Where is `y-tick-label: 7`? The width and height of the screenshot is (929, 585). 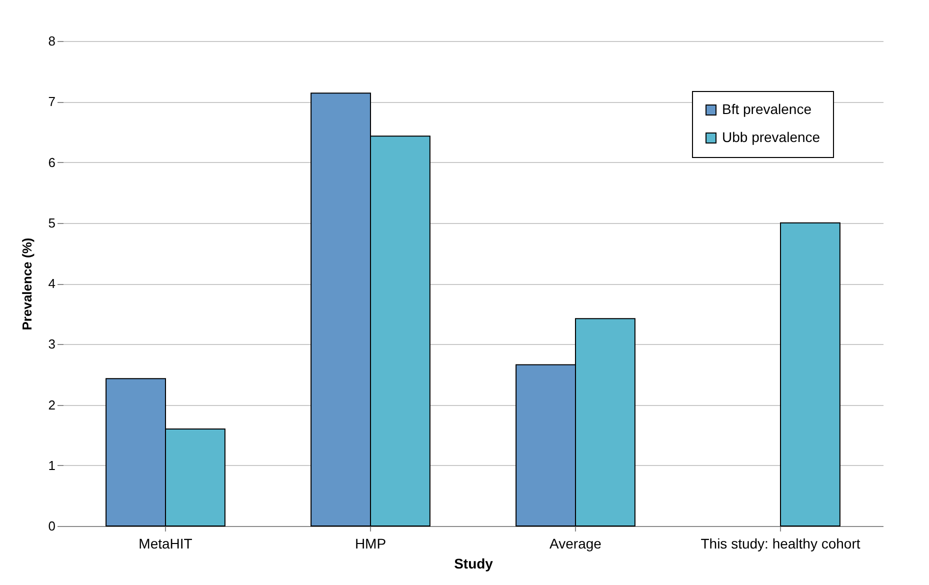
y-tick-label: 7 is located at coordinates (52, 102).